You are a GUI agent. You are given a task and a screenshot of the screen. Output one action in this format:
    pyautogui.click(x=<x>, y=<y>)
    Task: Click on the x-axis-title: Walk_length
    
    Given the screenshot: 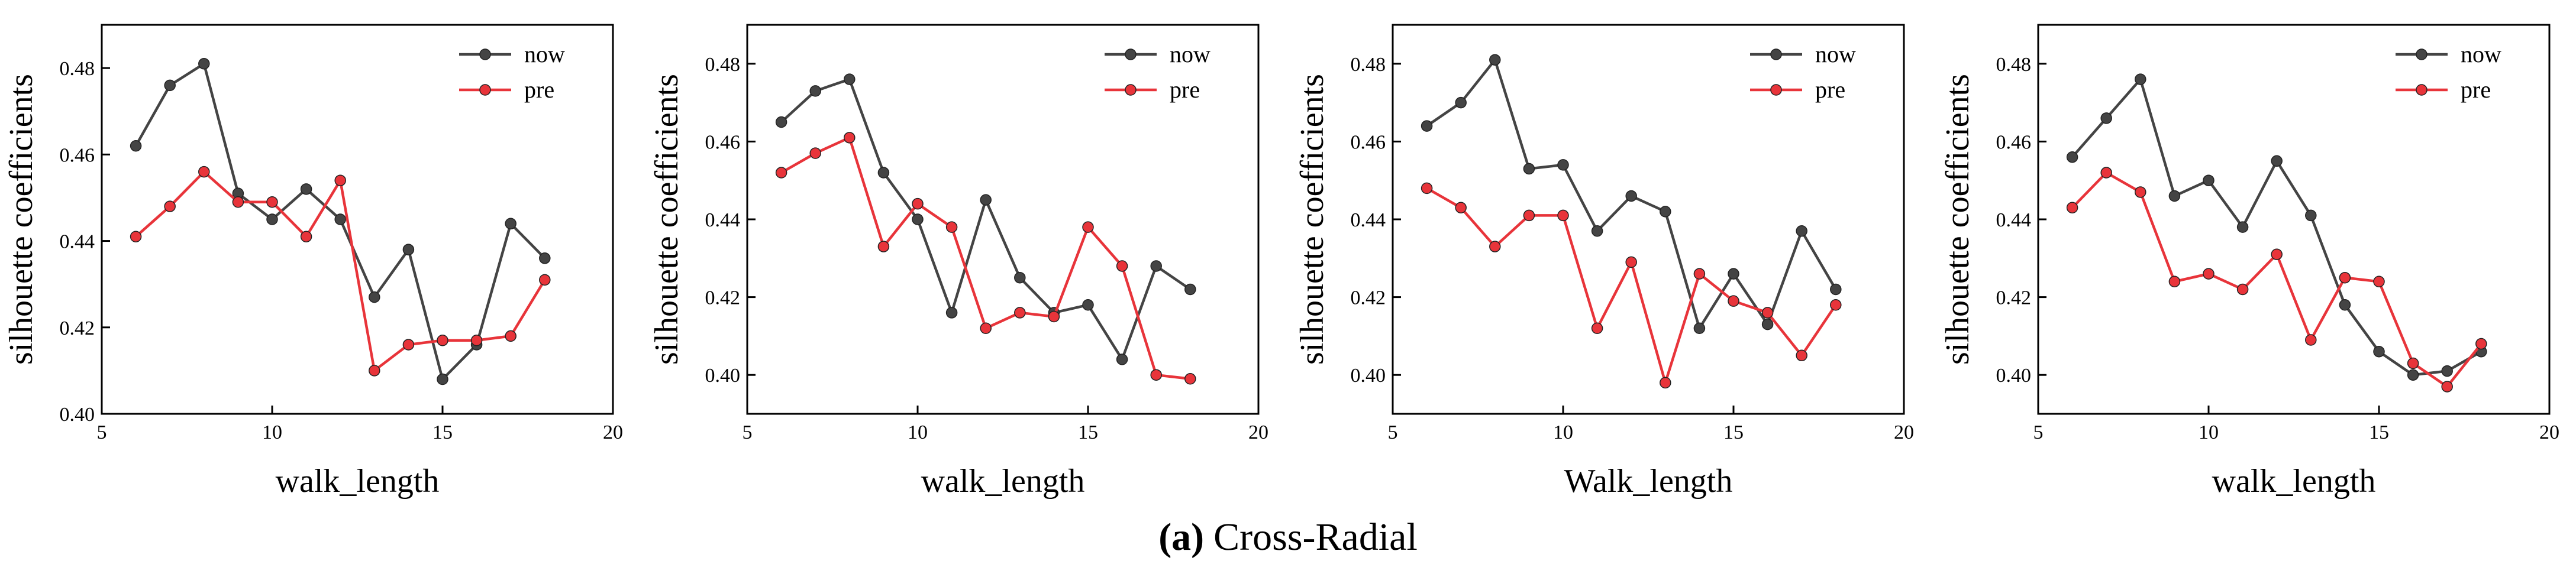 What is the action you would take?
    pyautogui.click(x=1648, y=481)
    